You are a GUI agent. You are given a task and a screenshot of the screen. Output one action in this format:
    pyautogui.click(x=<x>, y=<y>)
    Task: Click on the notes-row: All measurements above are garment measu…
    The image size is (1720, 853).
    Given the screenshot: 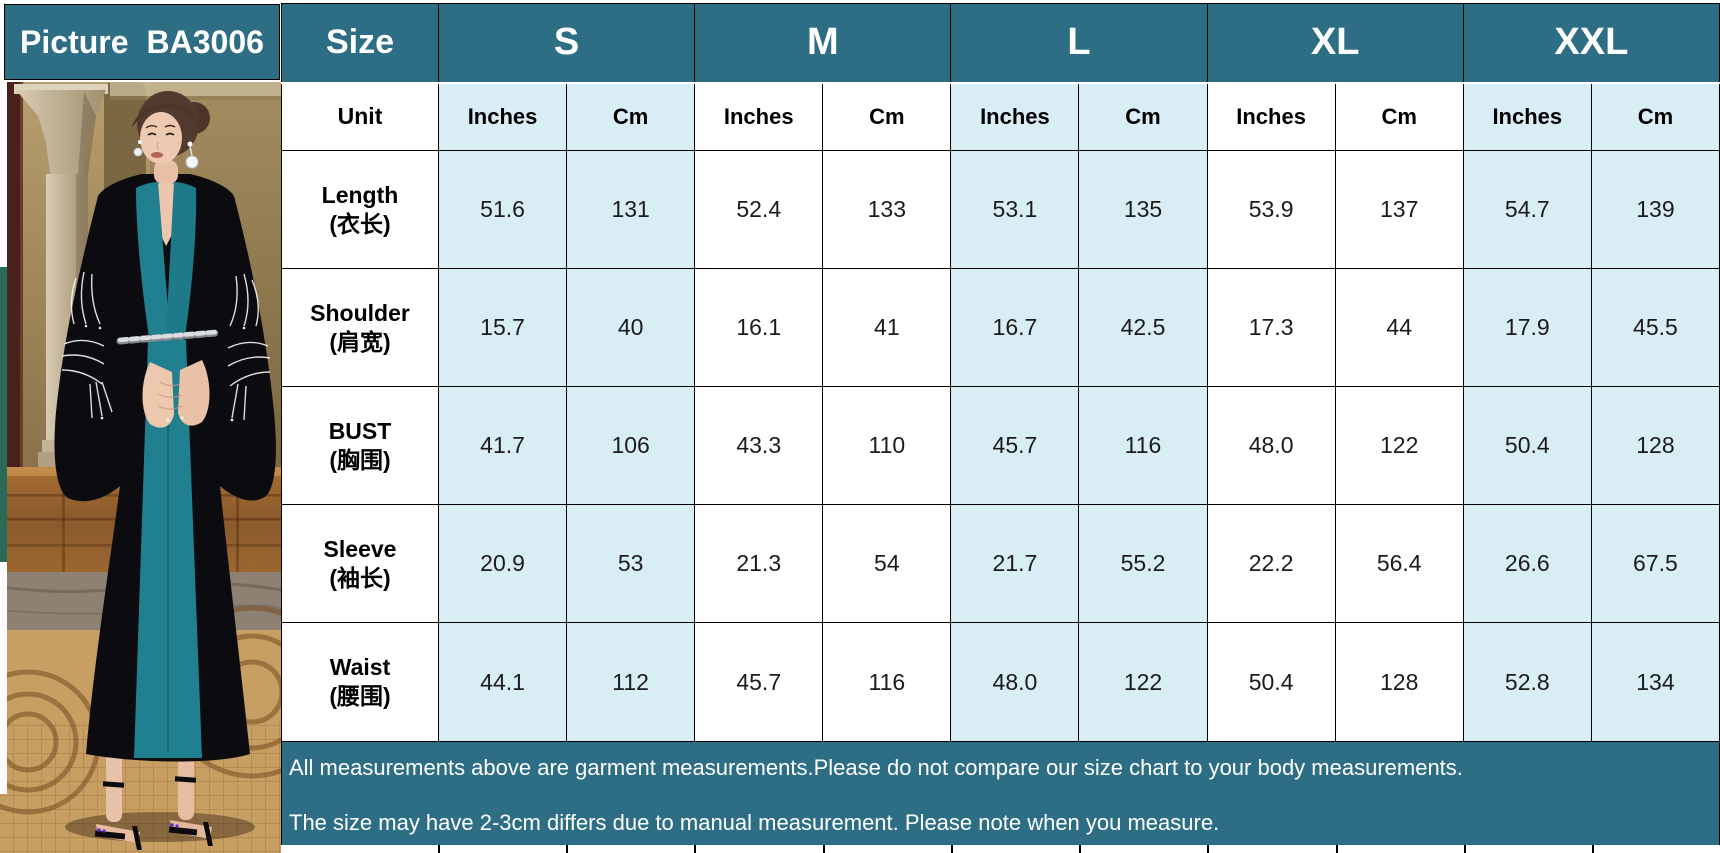 What is the action you would take?
    pyautogui.click(x=1000, y=797)
    